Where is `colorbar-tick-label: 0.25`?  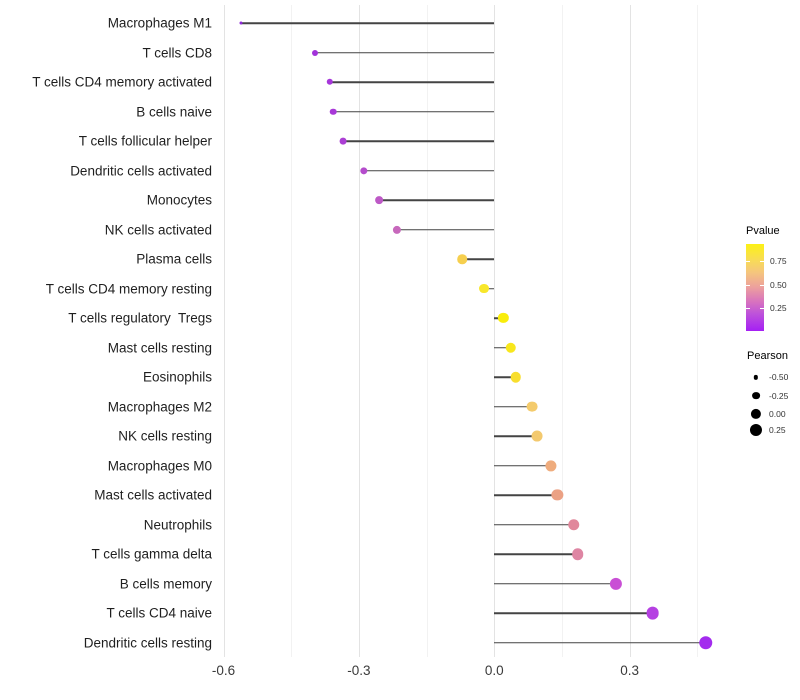 colorbar-tick-label: 0.25 is located at coordinates (778, 308).